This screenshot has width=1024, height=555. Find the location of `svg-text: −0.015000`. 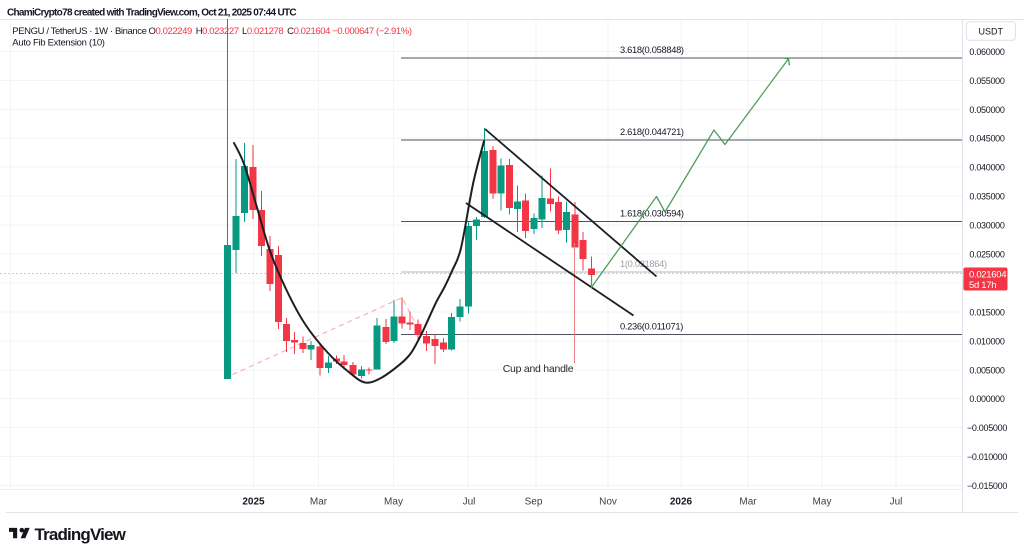

svg-text: −0.015000 is located at coordinates (987, 486).